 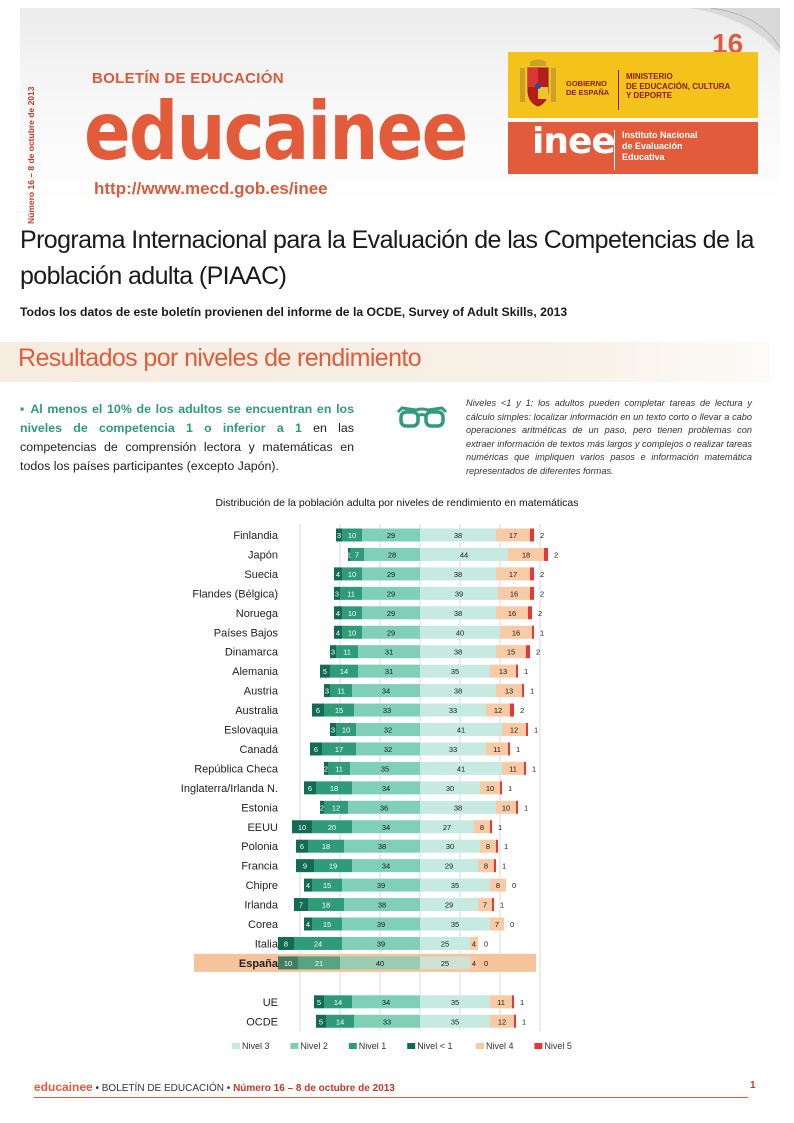 I want to click on legend-label: Nivel < 1, so click(x=434, y=1046).